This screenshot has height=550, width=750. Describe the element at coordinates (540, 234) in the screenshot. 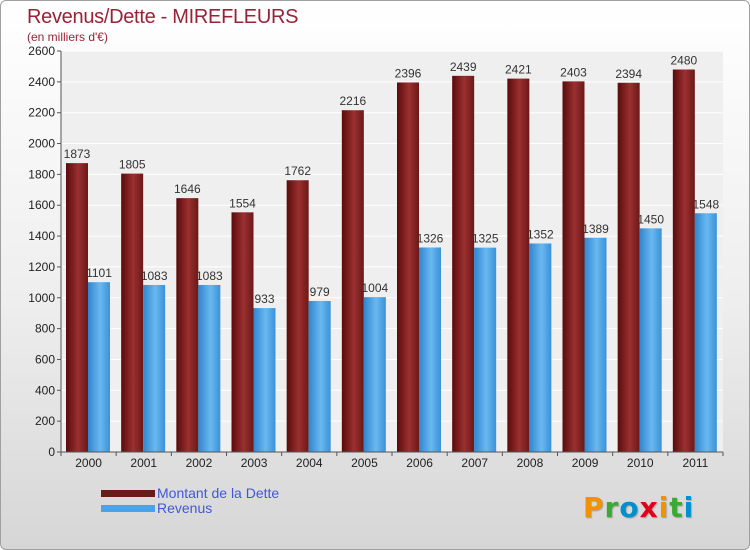

I see `data-label-revenus: 1352` at that location.